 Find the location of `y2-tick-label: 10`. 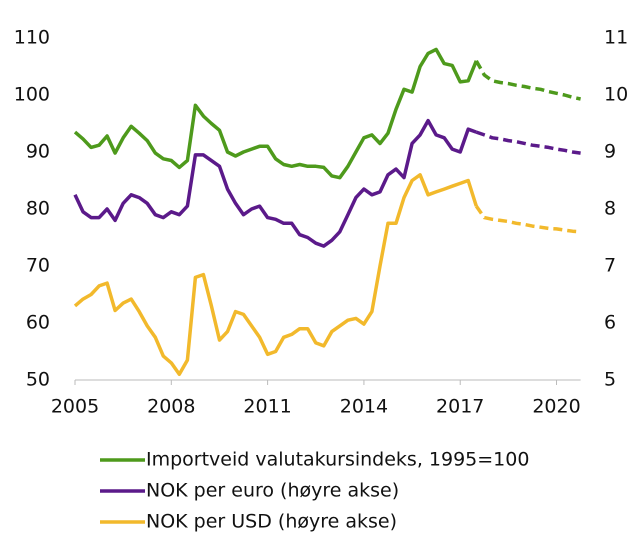

y2-tick-label: 10 is located at coordinates (616, 95).